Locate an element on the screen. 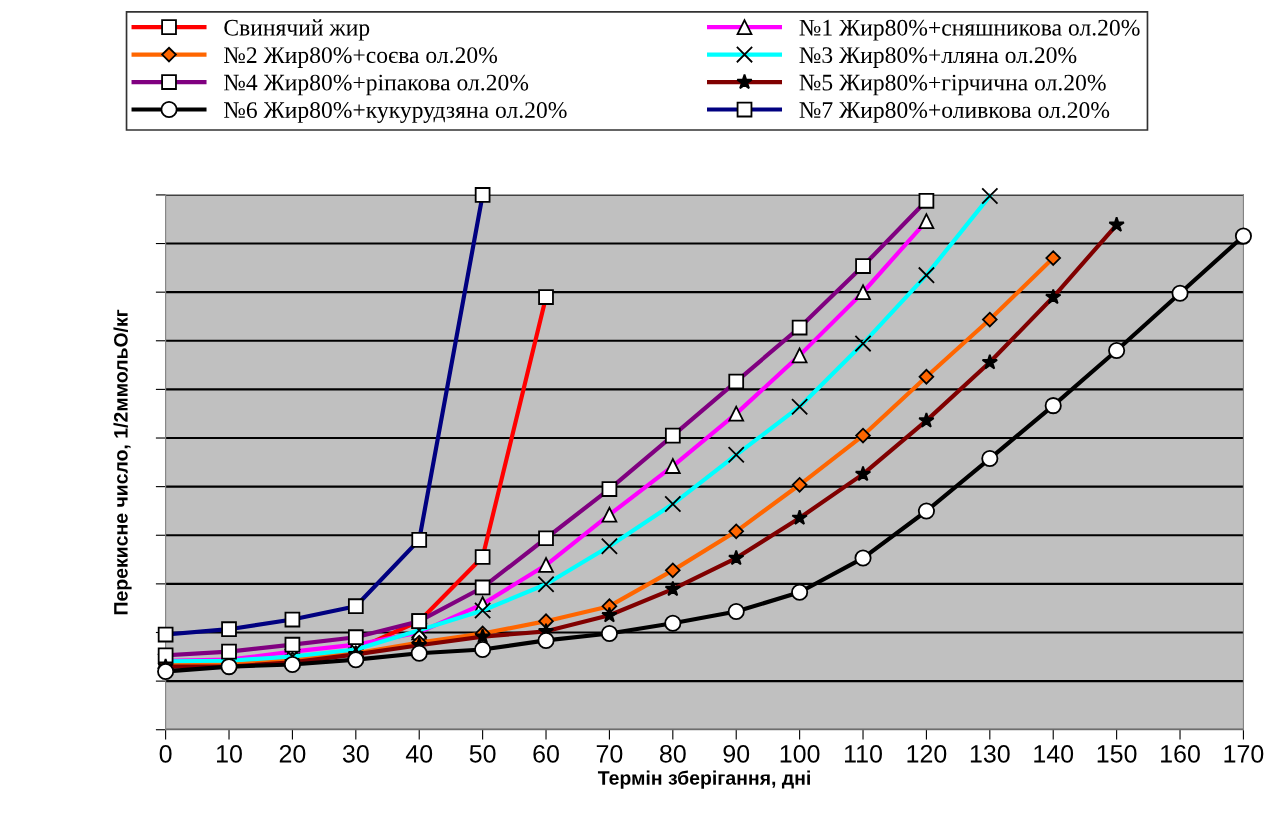 The height and width of the screenshot is (819, 1274). x-tick-label: 160 is located at coordinates (1180, 753).